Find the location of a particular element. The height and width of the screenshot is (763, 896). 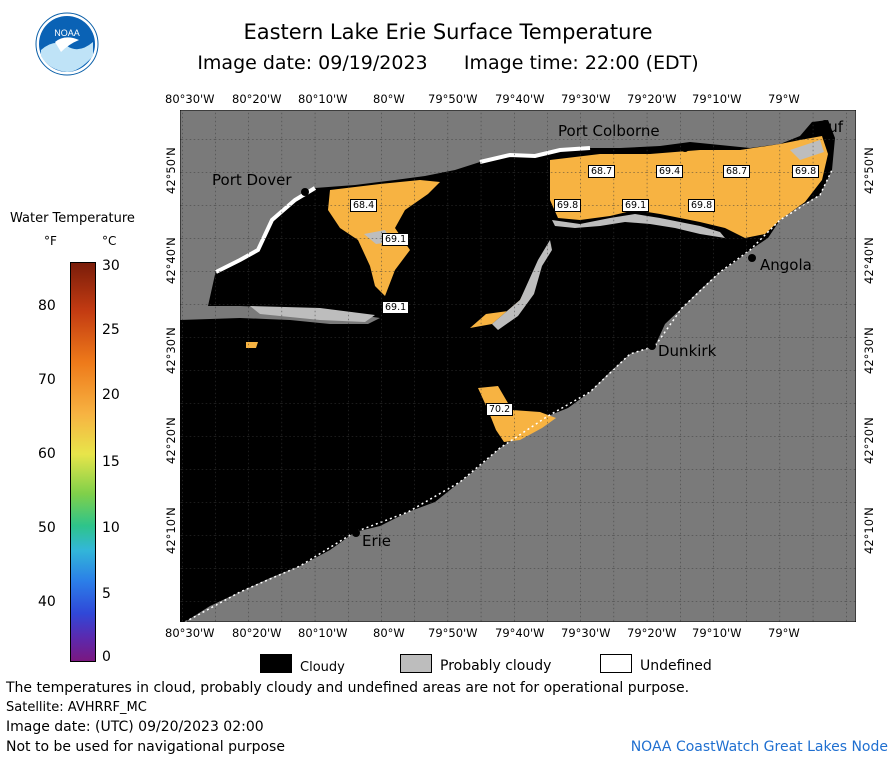

place-label: Buf is located at coordinates (831, 127).